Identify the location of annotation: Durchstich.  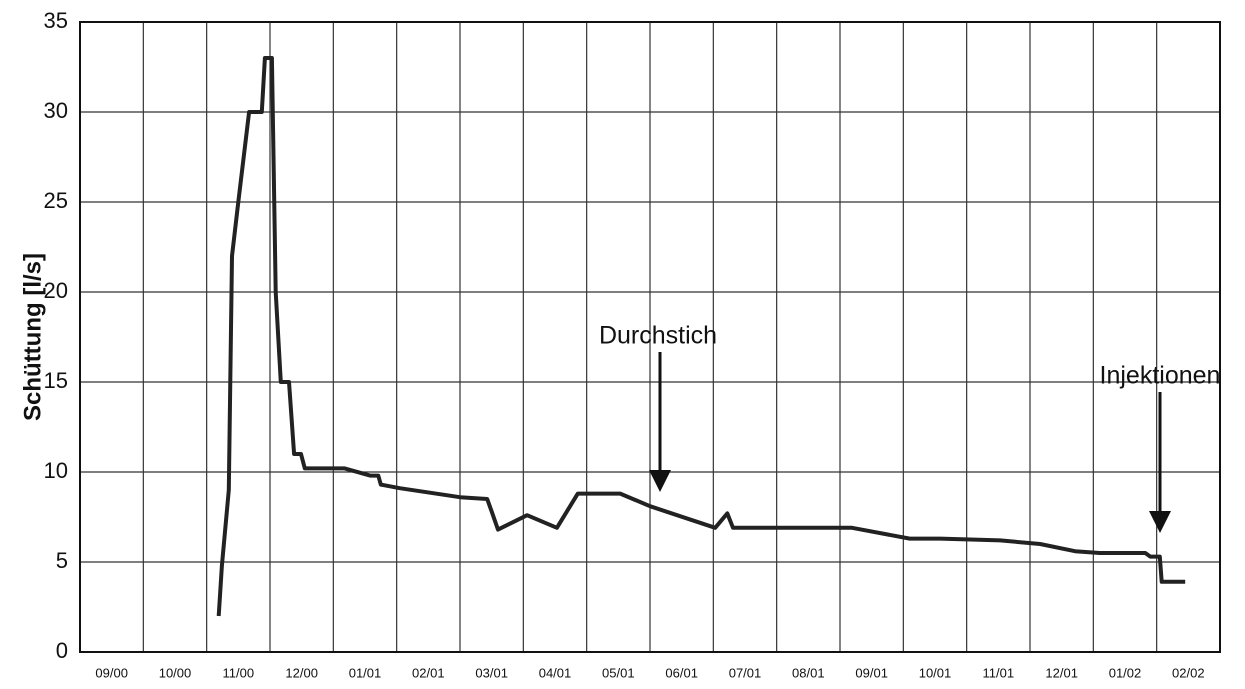
(658, 336).